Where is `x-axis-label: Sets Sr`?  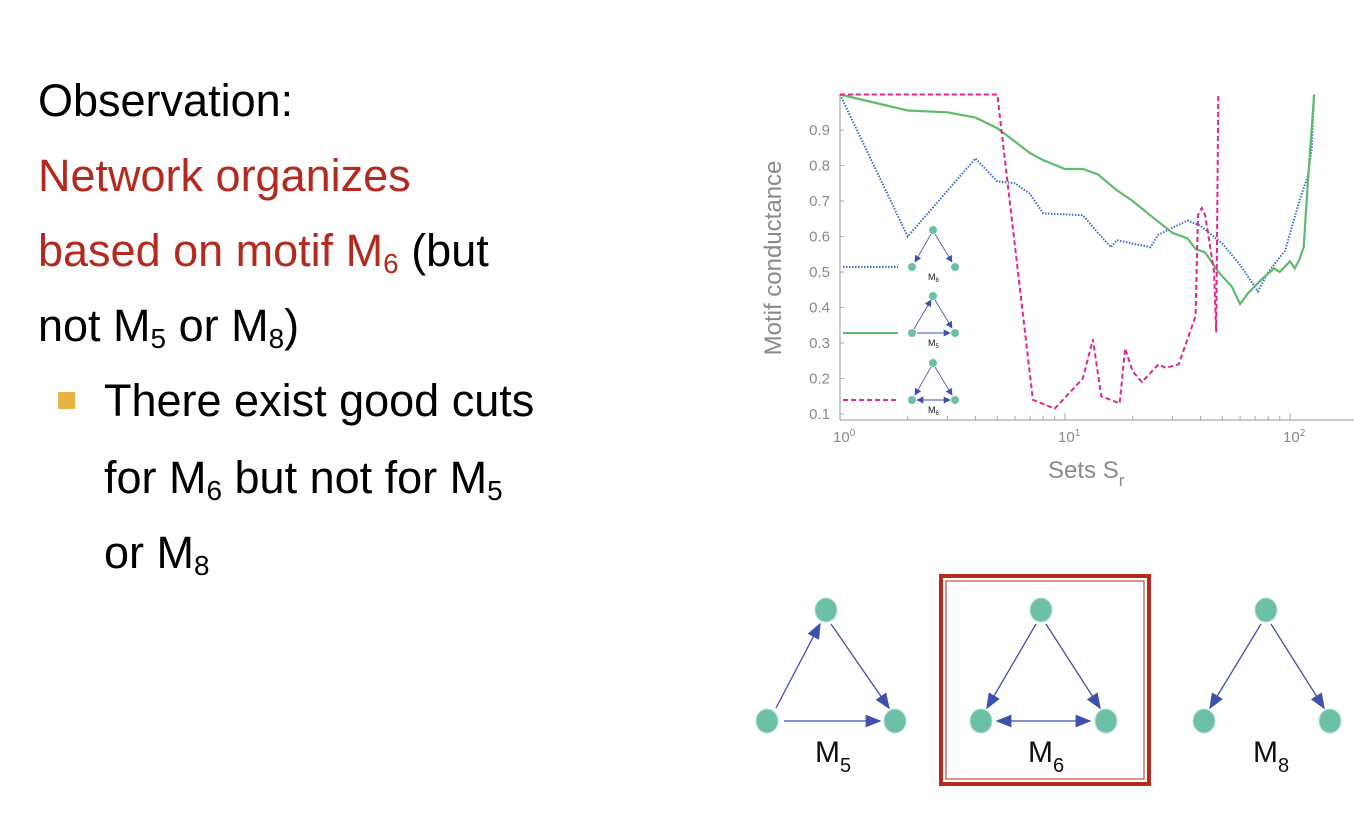
x-axis-label: Sets Sr is located at coordinates (1086, 473).